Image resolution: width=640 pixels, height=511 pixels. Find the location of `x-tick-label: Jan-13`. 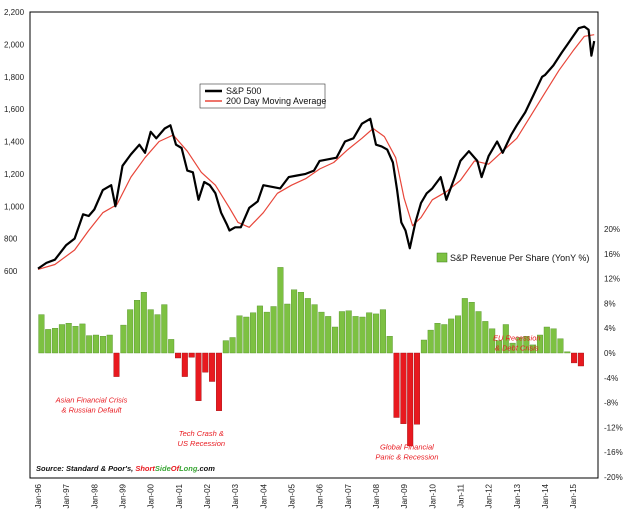

x-tick-label: Jan-13 is located at coordinates (517, 495).